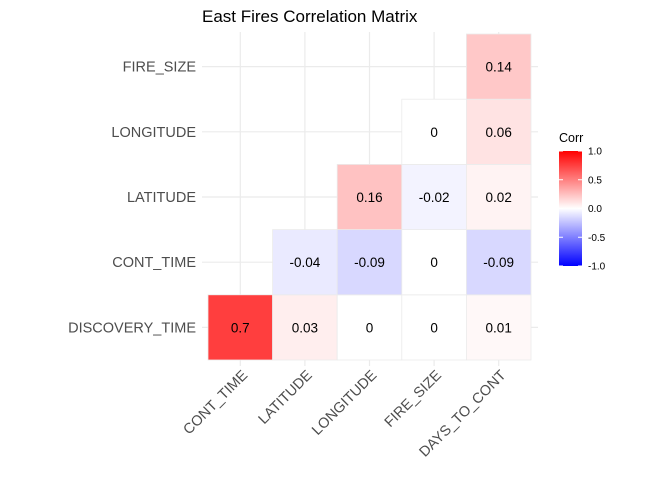 The height and width of the screenshot is (480, 672). I want to click on heatmap-cell: 0.7, so click(240, 327).